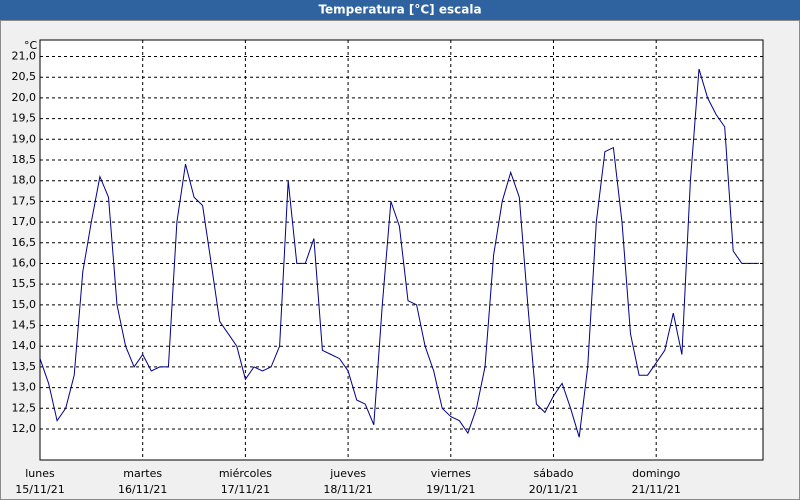 This screenshot has height=500, width=800. I want to click on y-tick-label: 18,0, so click(24, 180).